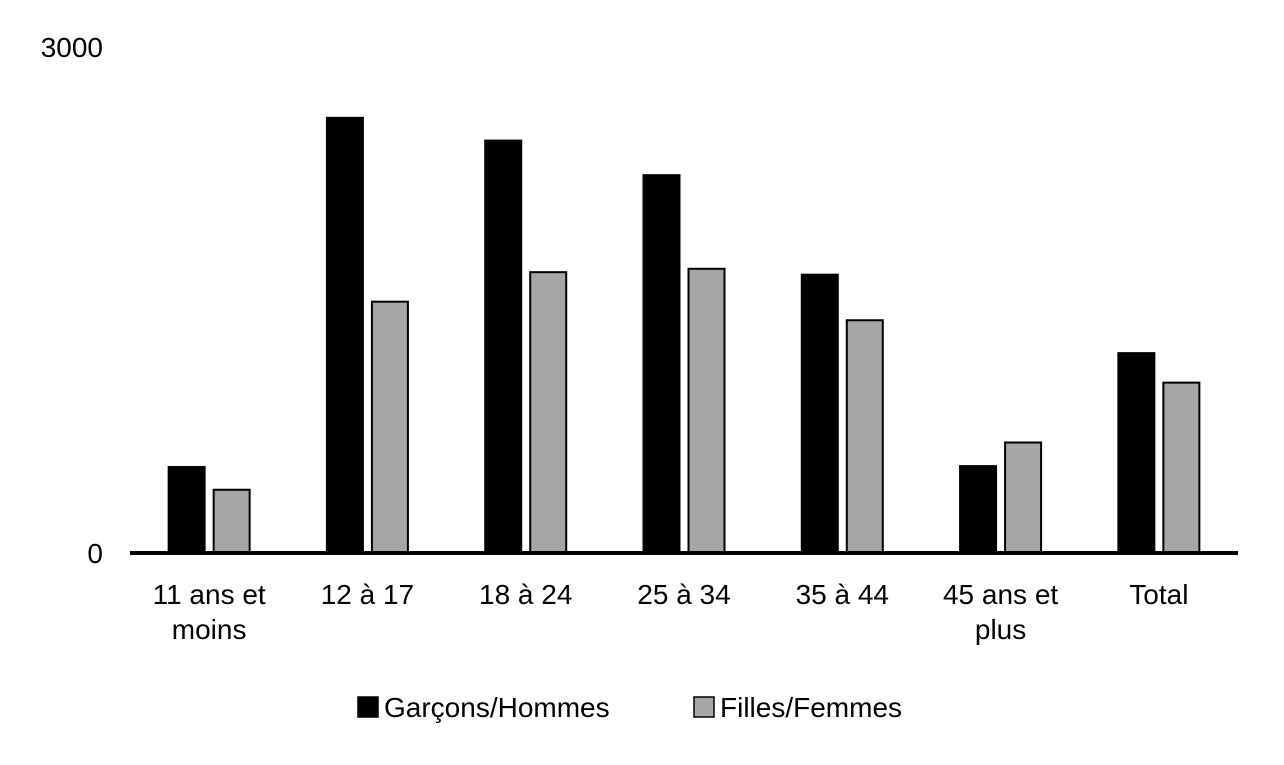  I want to click on x-tick-label: 45 ans et, so click(1000, 594).